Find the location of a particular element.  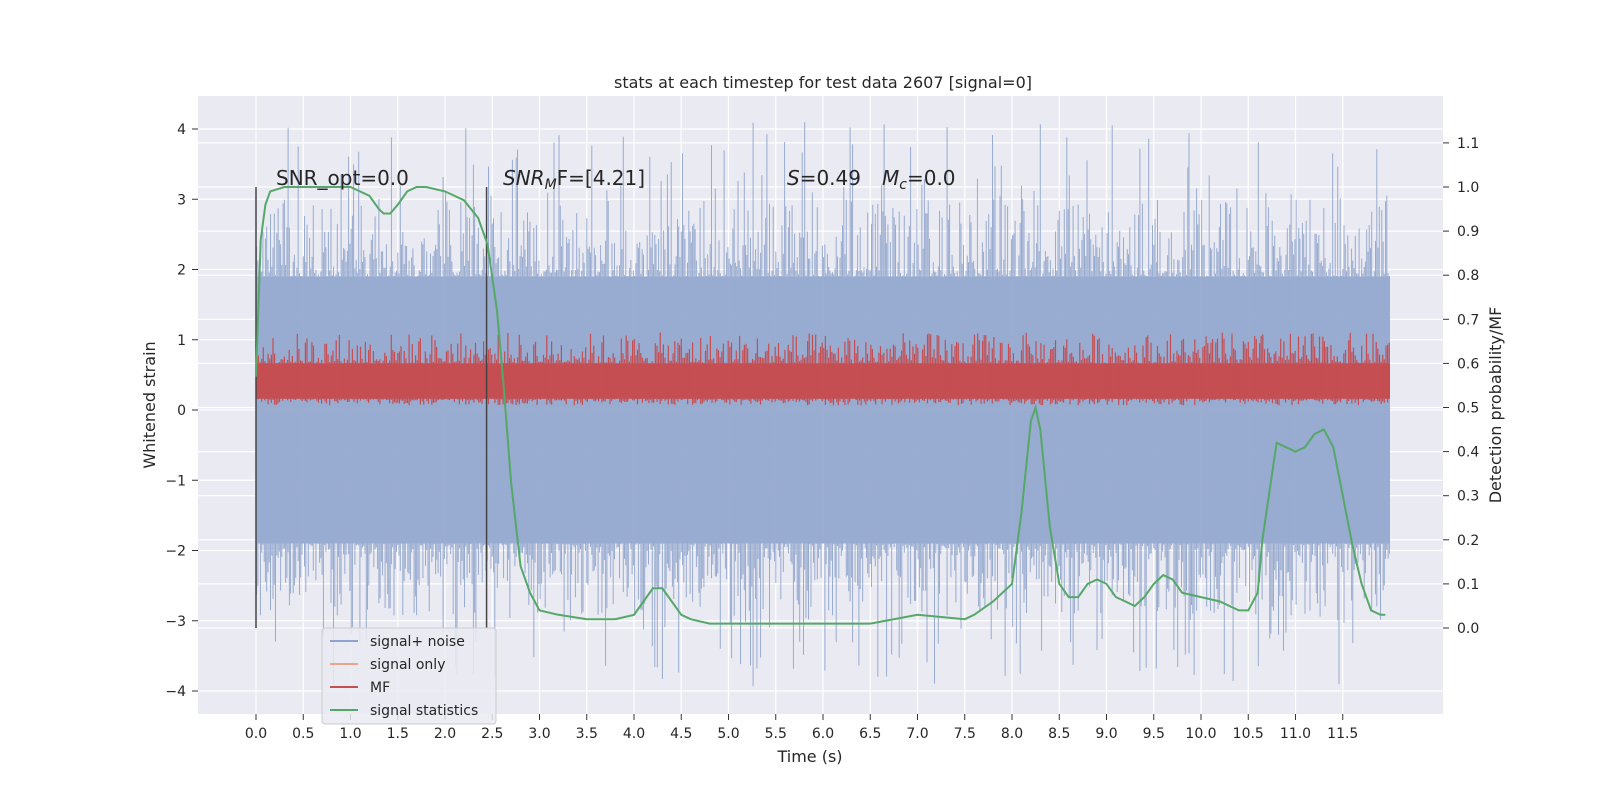

s-annotation: S=0.49 is located at coordinates (824, 178).